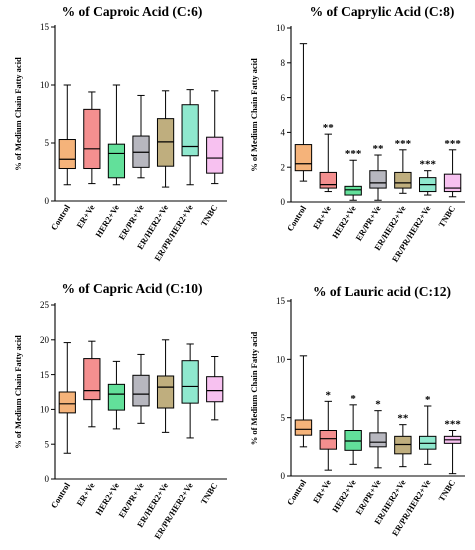 The width and height of the screenshot is (475, 550). What do you see at coordinates (132, 288) in the screenshot?
I see `chart-title: % of Capric Acid (C:10)` at bounding box center [132, 288].